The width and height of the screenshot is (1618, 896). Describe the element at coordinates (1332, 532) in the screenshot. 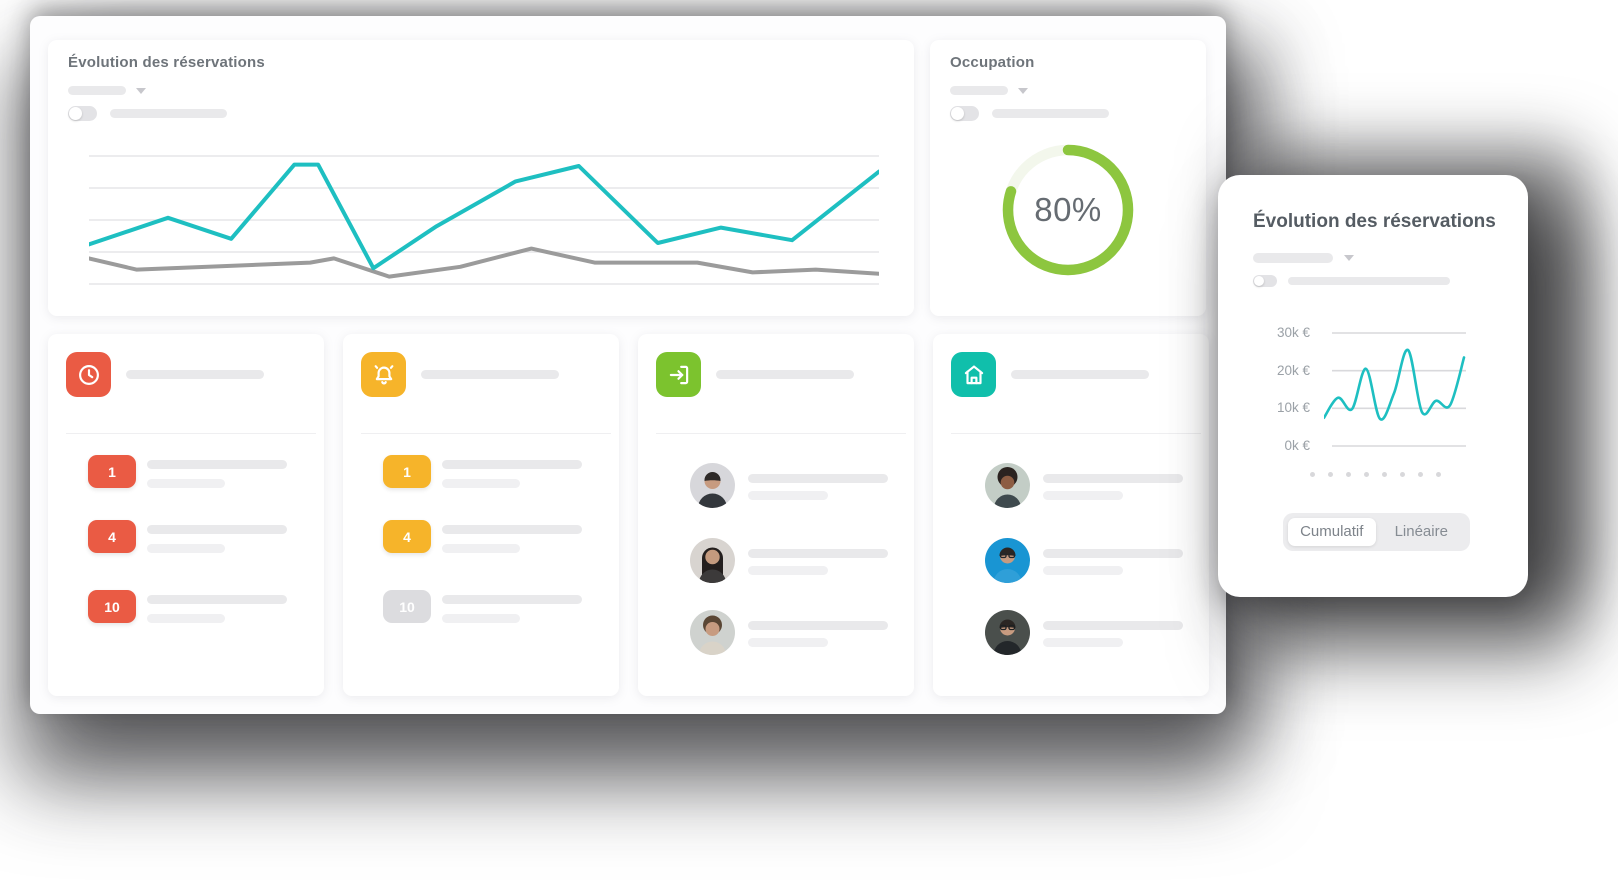

I see `cumulative-mode-button: Cumulatif` at that location.